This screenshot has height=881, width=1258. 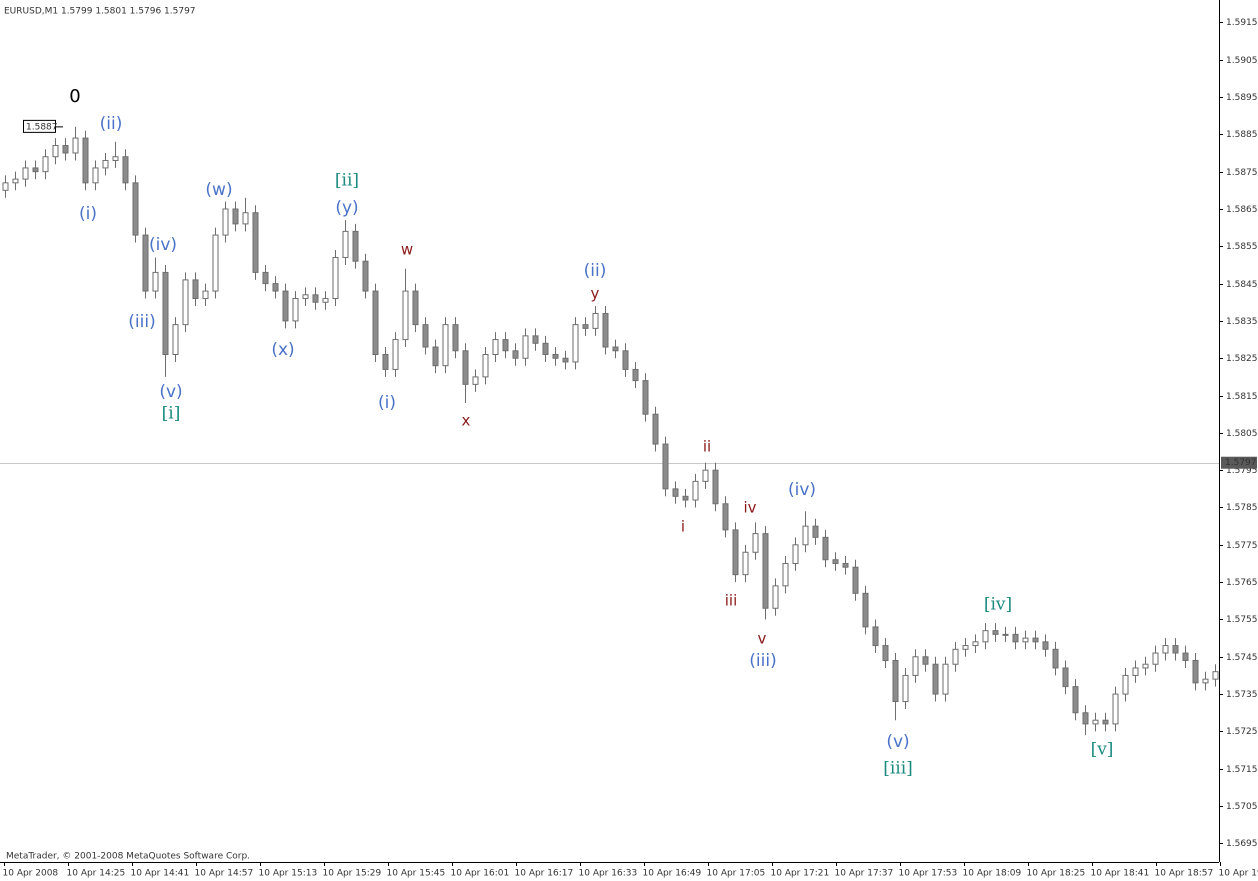 I want to click on x-tick-label: 10 Apr 18:57, so click(x=1184, y=874).